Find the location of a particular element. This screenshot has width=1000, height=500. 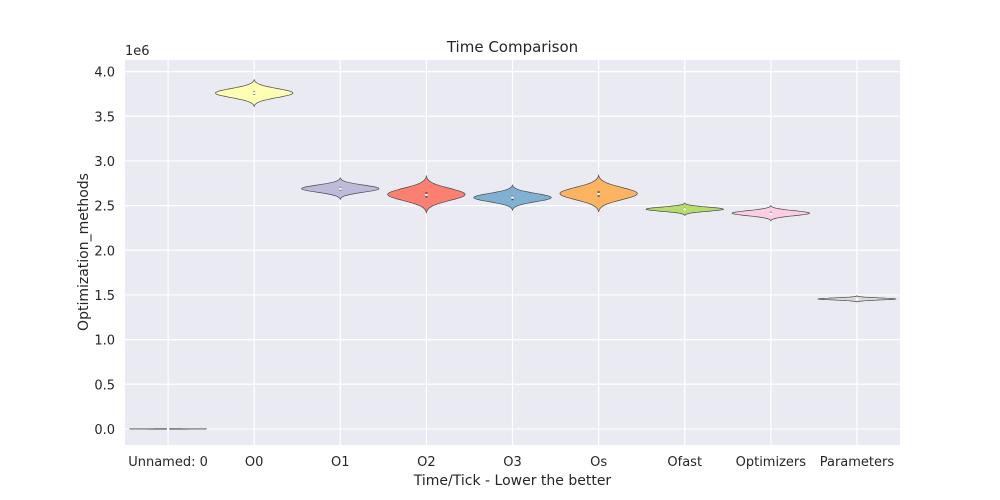

x-tick-label: Parameters is located at coordinates (857, 462).